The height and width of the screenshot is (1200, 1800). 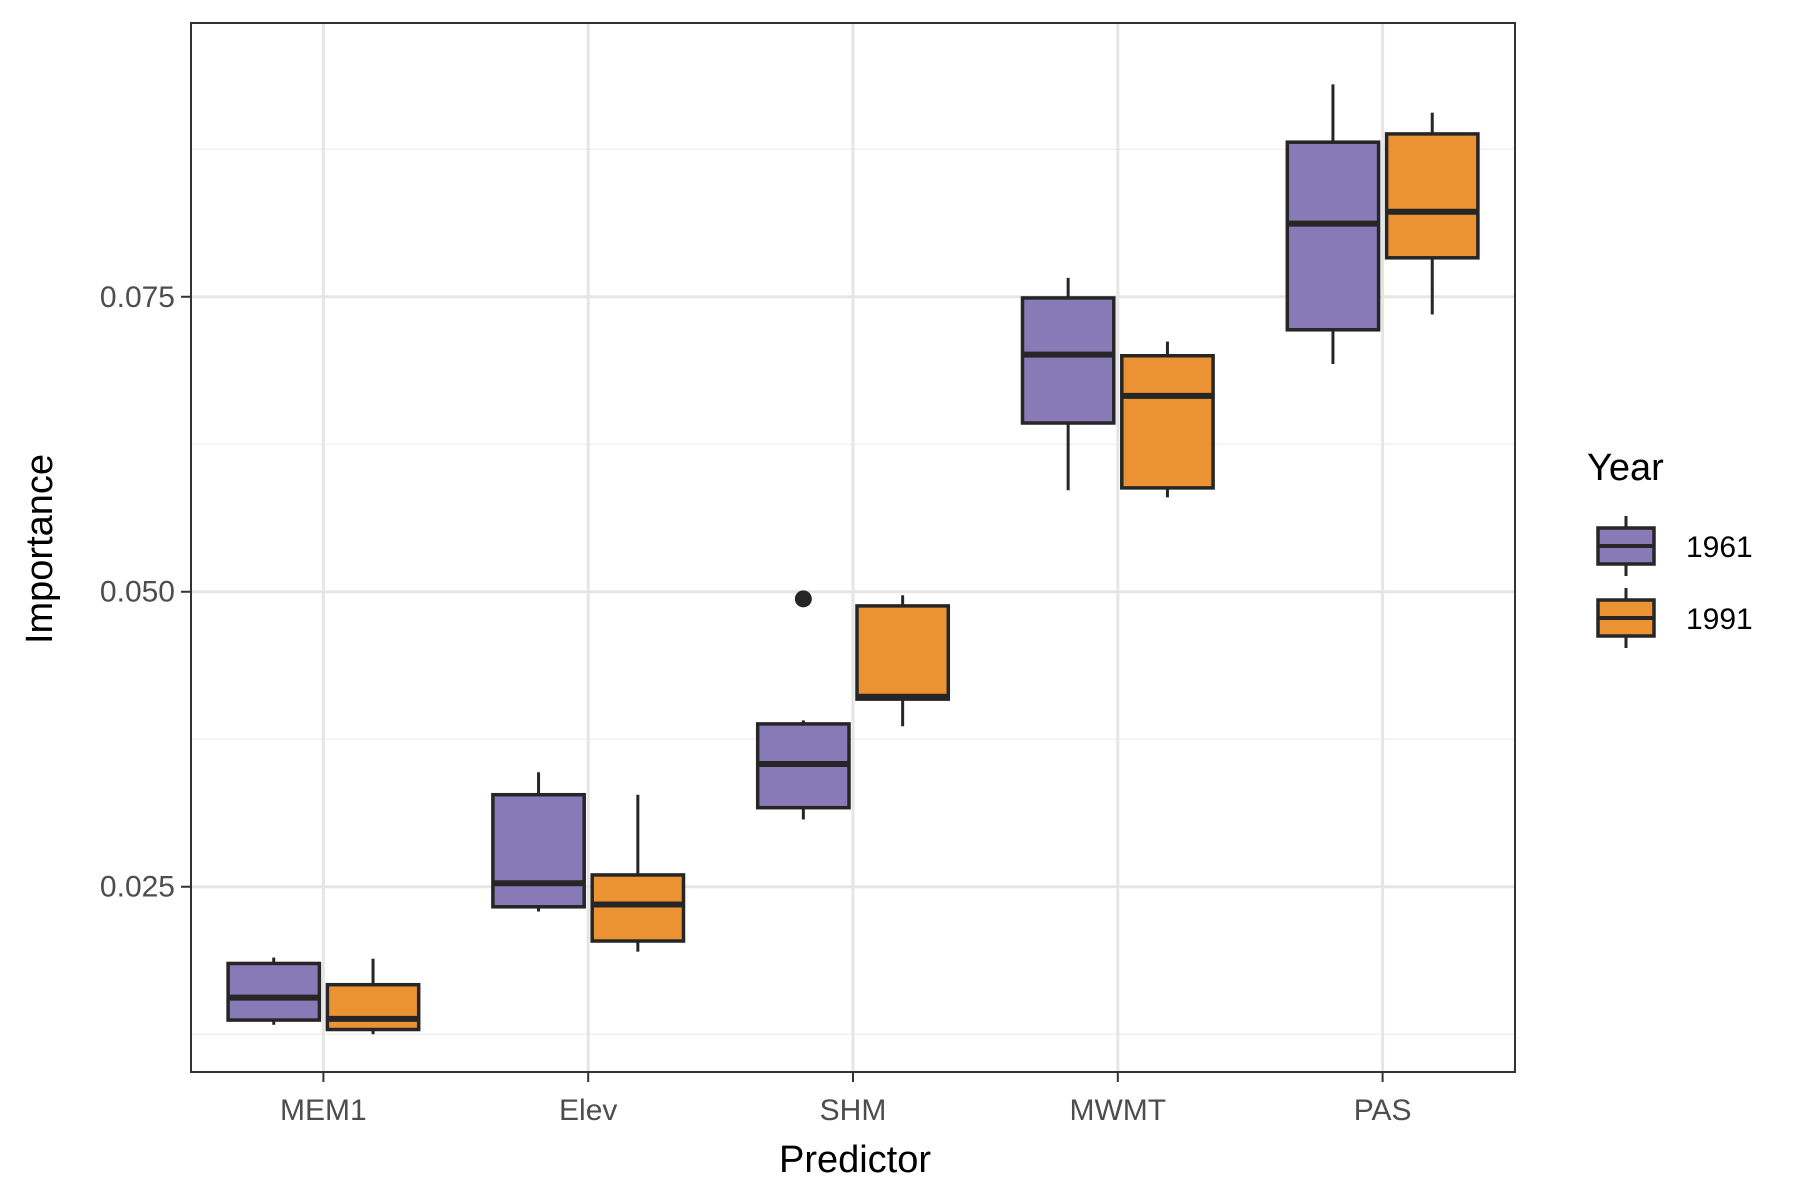 What do you see at coordinates (1625, 468) in the screenshot?
I see `legend-title: Year` at bounding box center [1625, 468].